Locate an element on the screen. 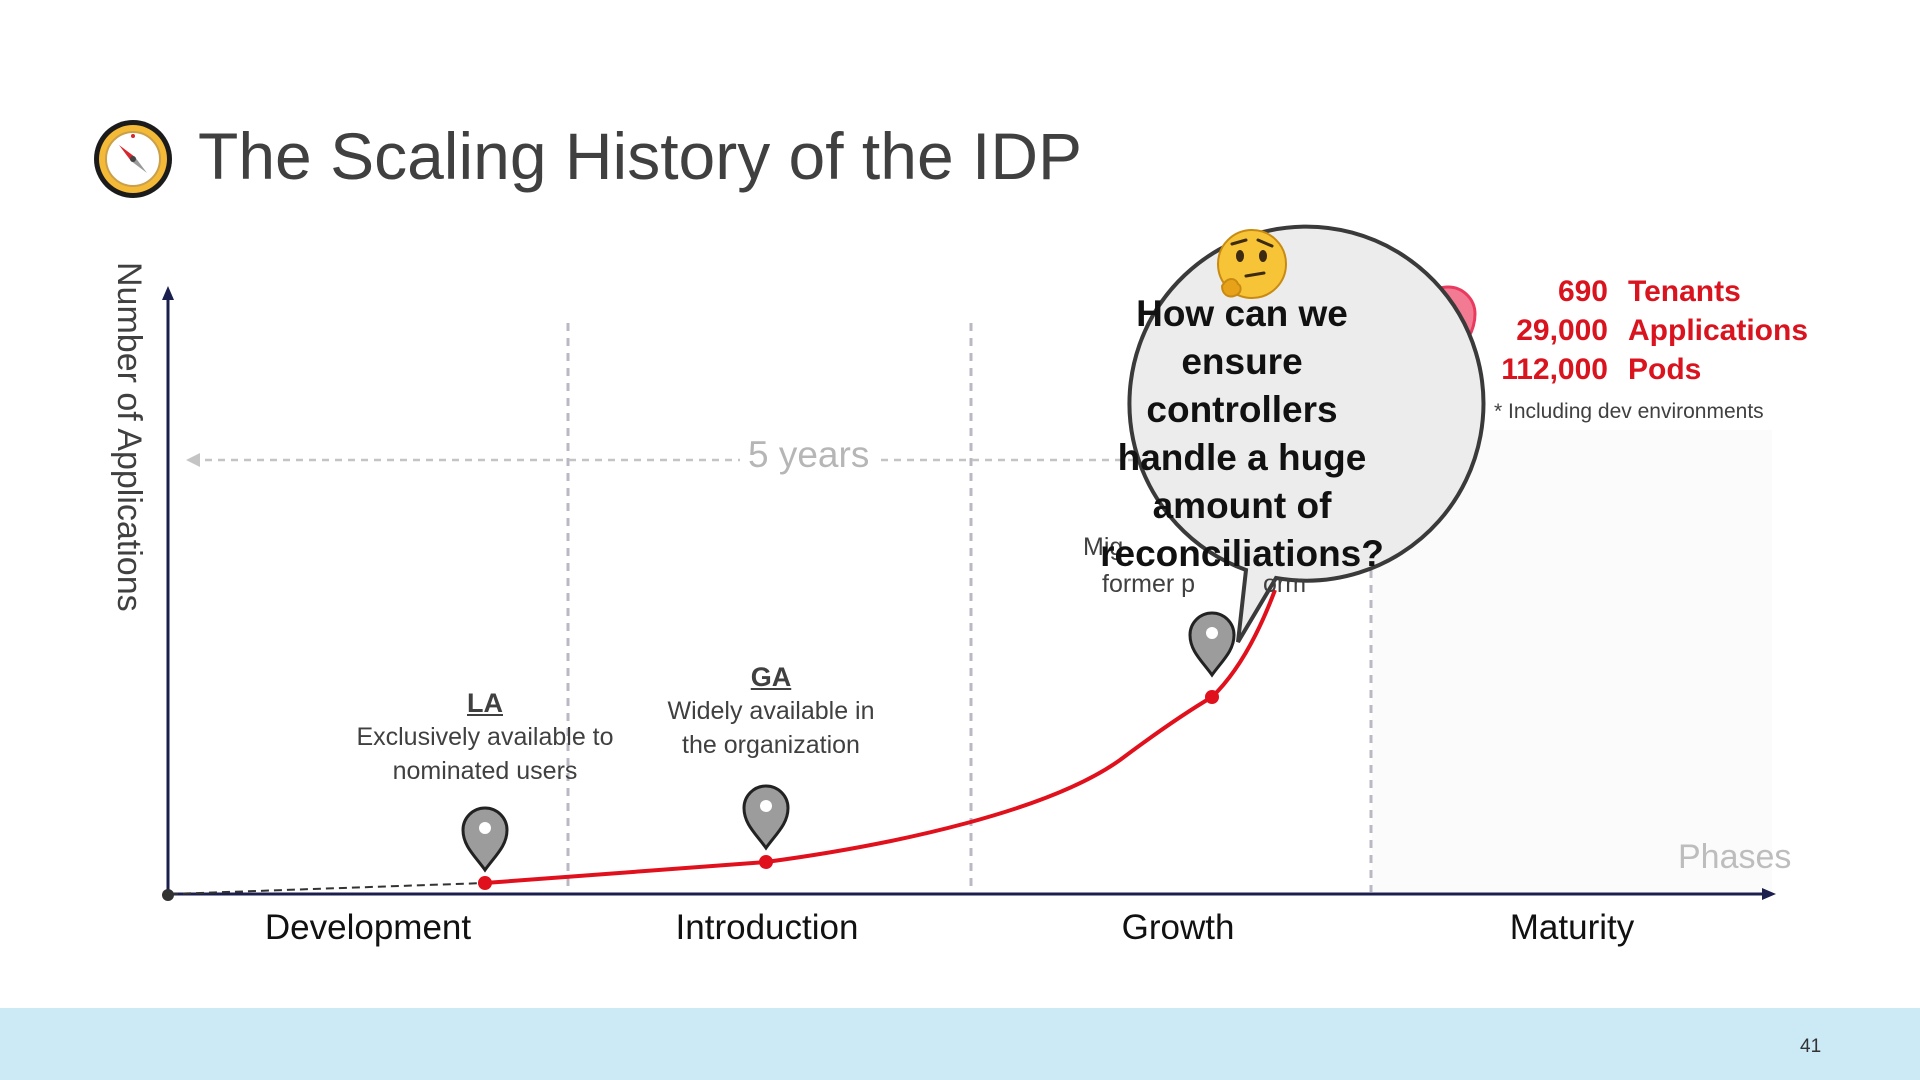 The image size is (1920, 1080). milestone-ga-heading: GA is located at coordinates (771, 677).